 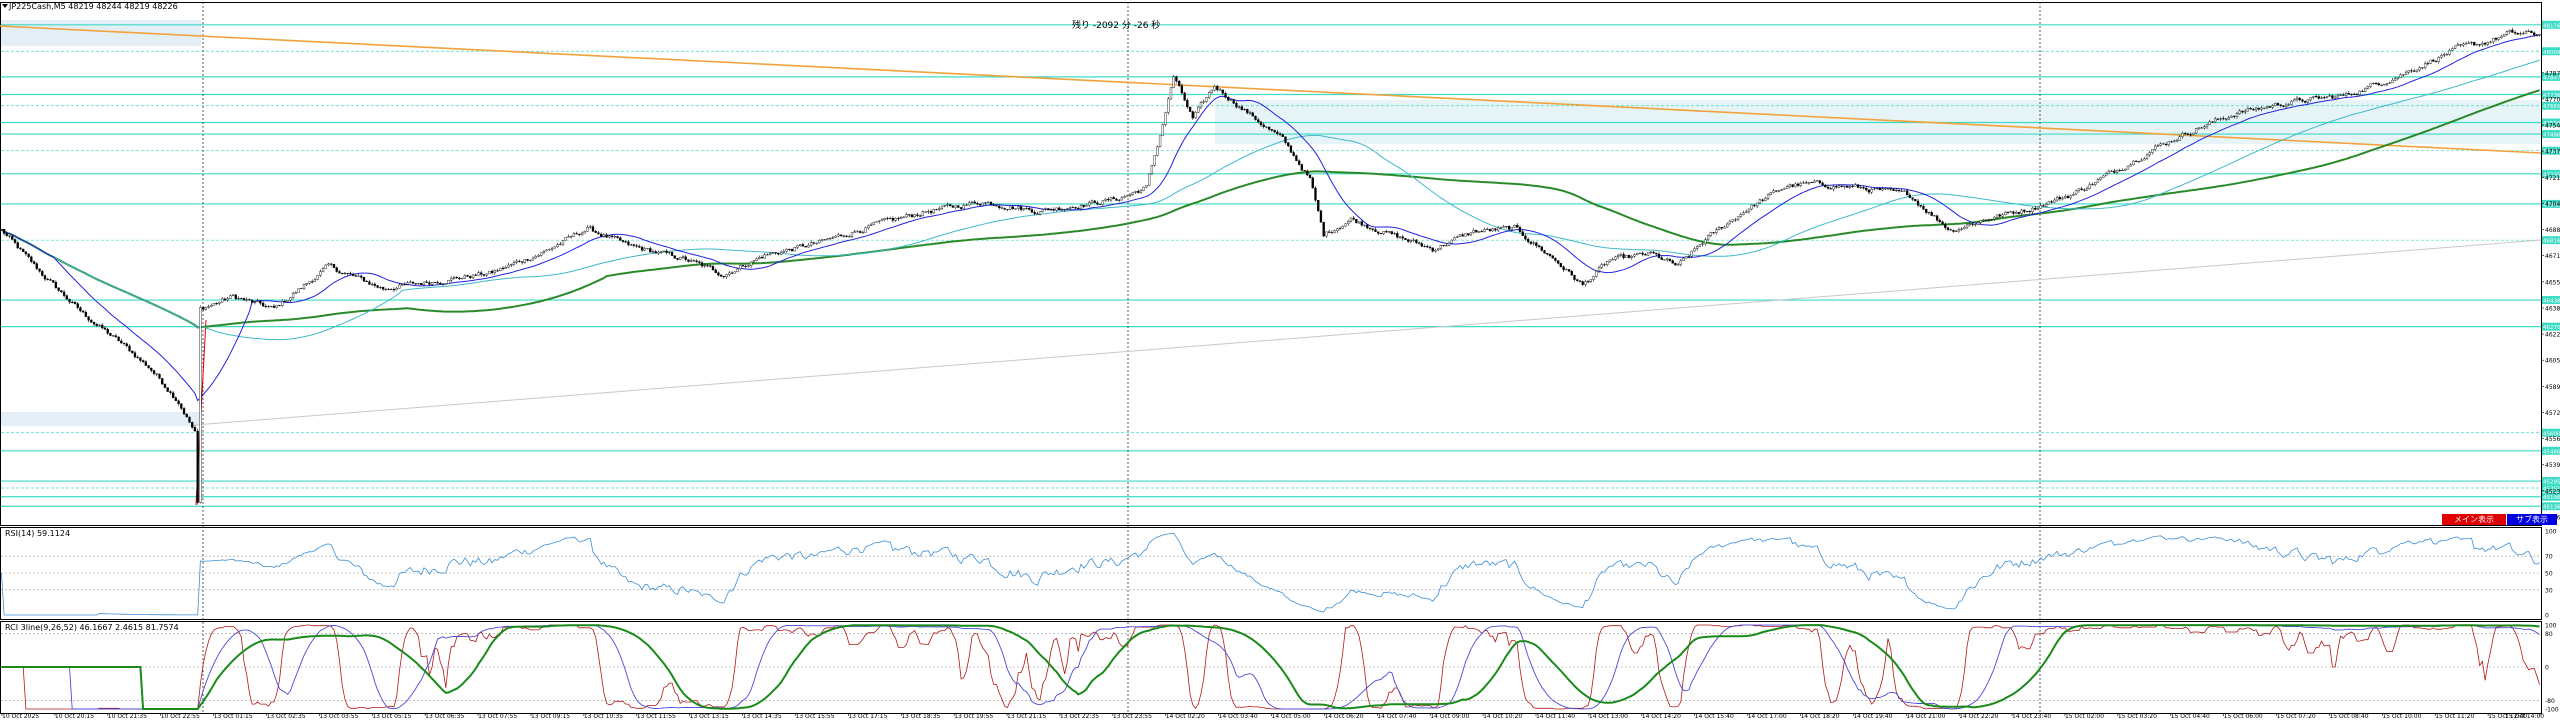 I want to click on level-tag-bg, so click(x=2551, y=326).